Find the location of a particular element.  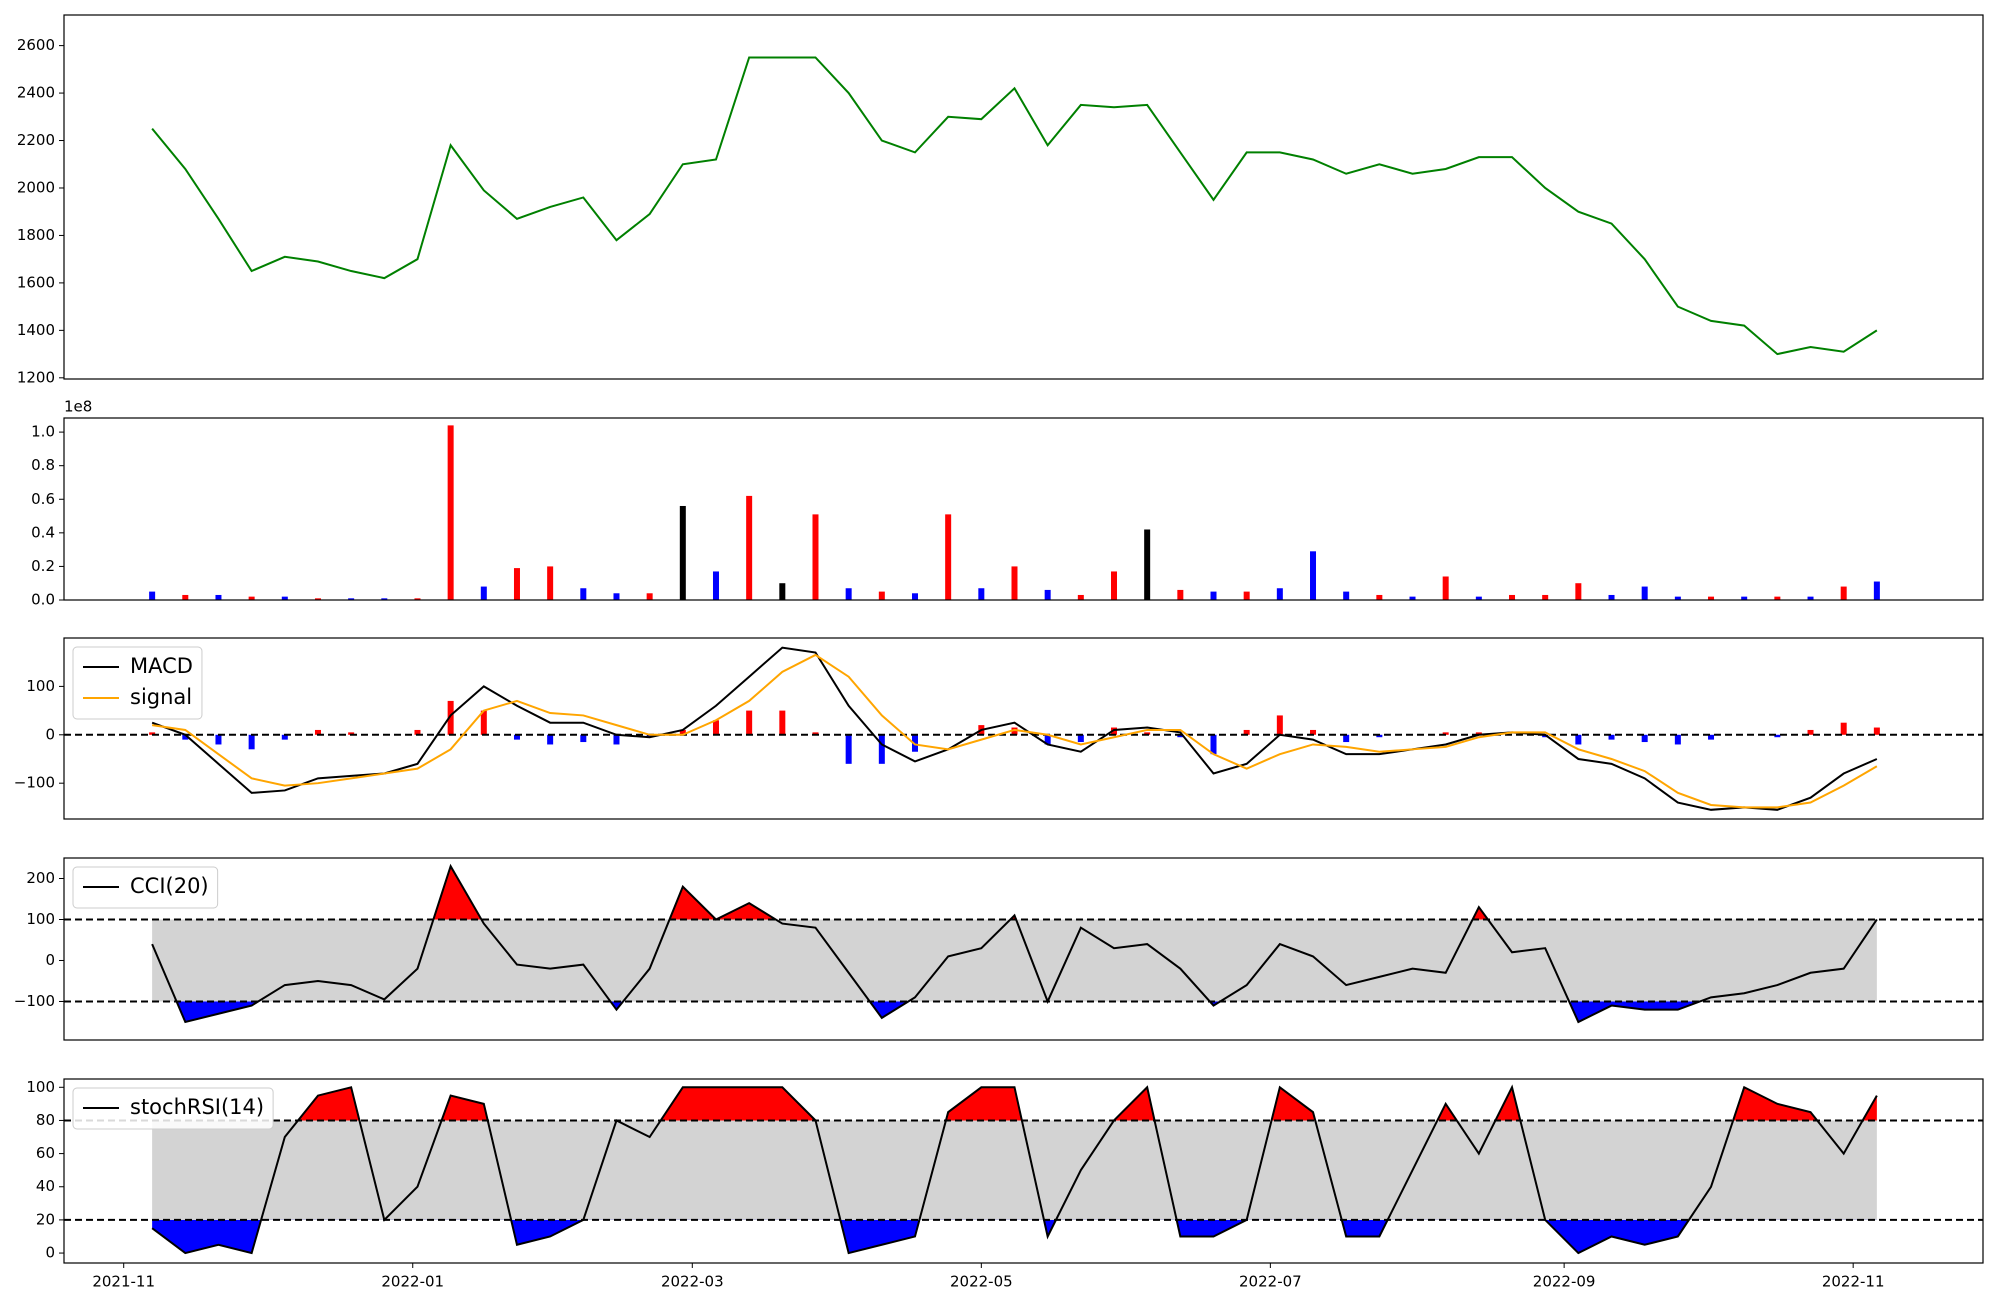

y-tick-label: 0.4 is located at coordinates (43, 532).